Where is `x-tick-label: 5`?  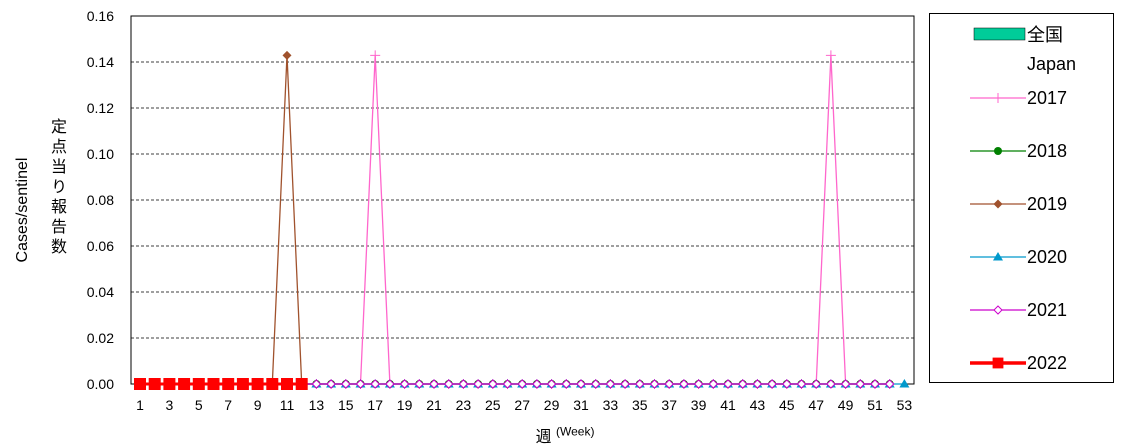
x-tick-label: 5 is located at coordinates (199, 405).